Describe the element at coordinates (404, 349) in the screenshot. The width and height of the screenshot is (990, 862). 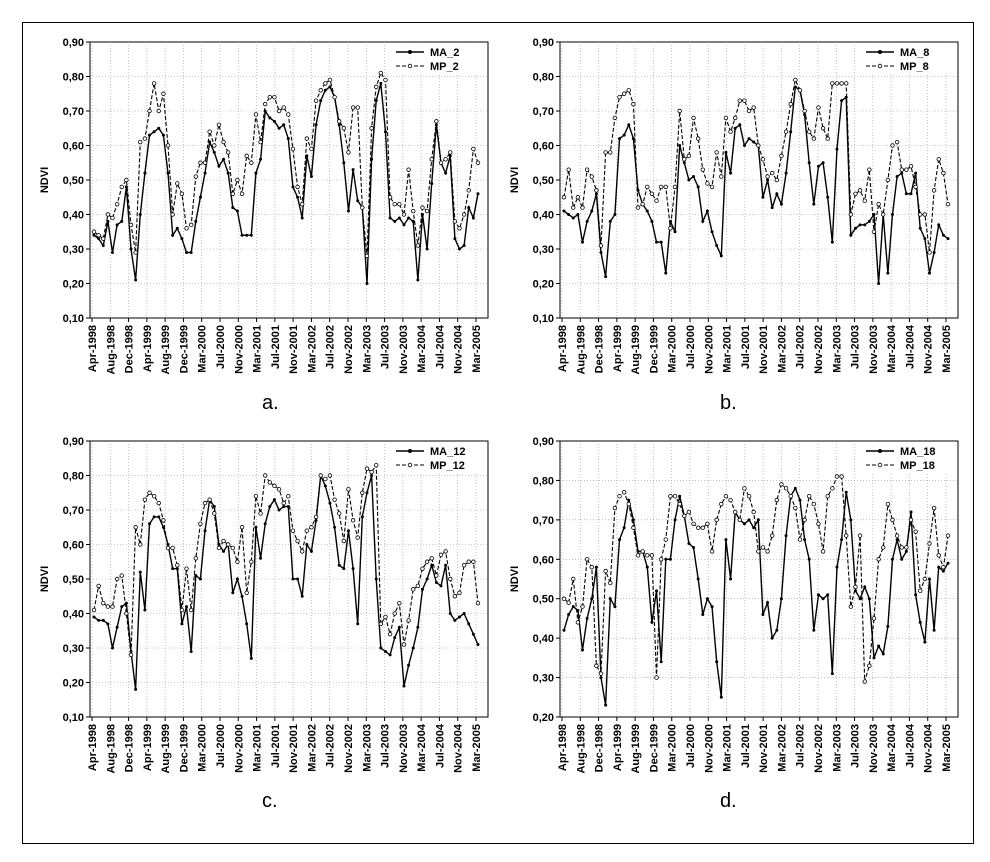
I see `x-tick-label: Nov-2003` at that location.